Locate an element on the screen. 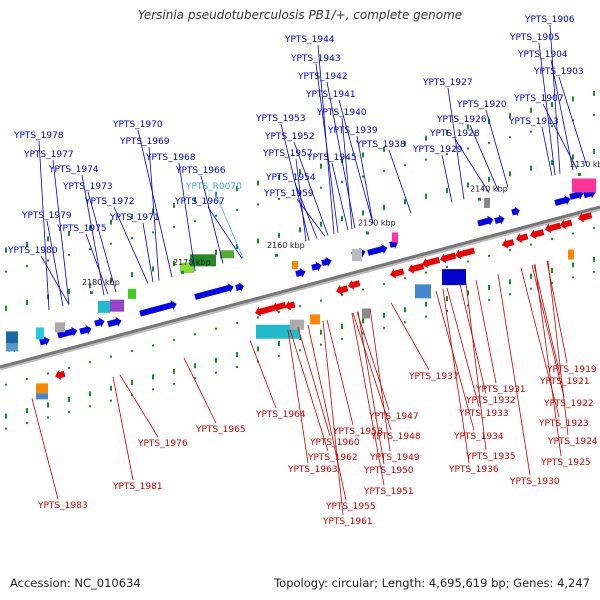 Image resolution: width=600 pixels, height=600 pixels. top-gene-label: YPTS_1927 is located at coordinates (447, 83).